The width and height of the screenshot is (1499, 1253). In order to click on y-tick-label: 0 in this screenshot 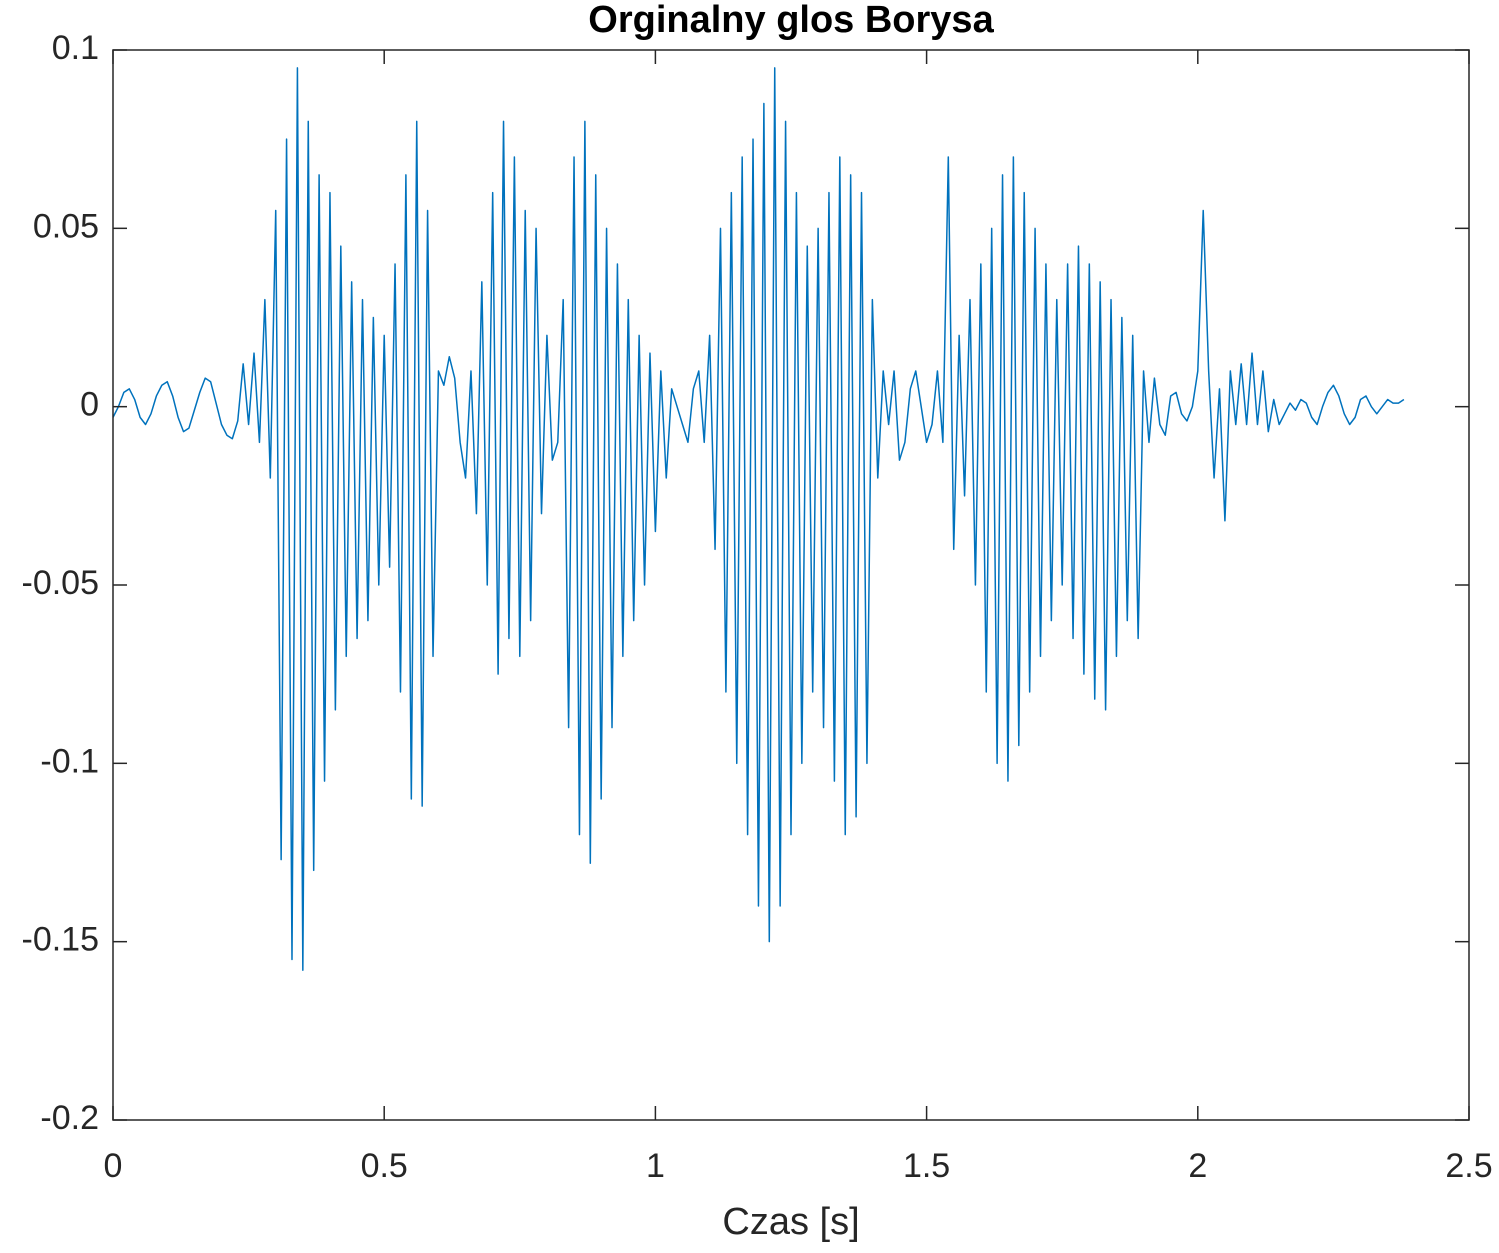, I will do `click(89, 405)`.